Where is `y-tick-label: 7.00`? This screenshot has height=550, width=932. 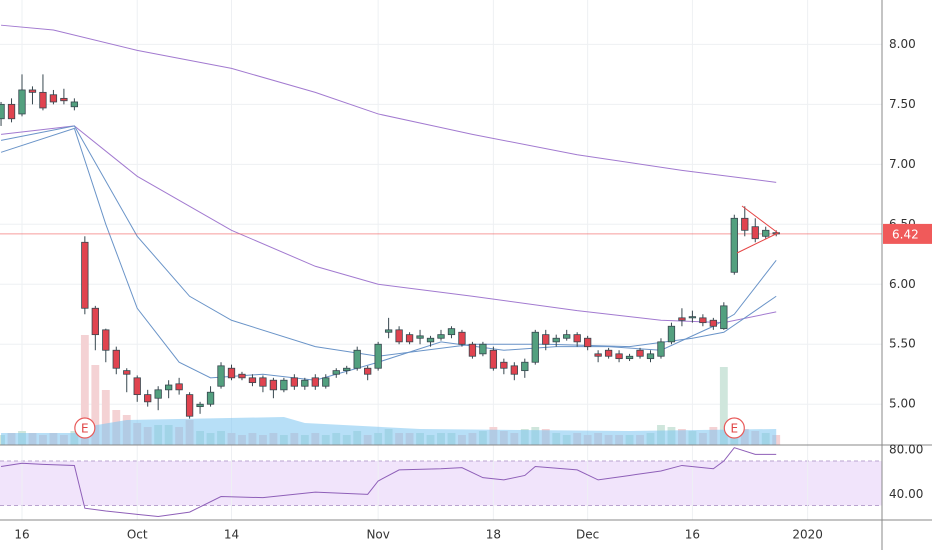 y-tick-label: 7.00 is located at coordinates (902, 164).